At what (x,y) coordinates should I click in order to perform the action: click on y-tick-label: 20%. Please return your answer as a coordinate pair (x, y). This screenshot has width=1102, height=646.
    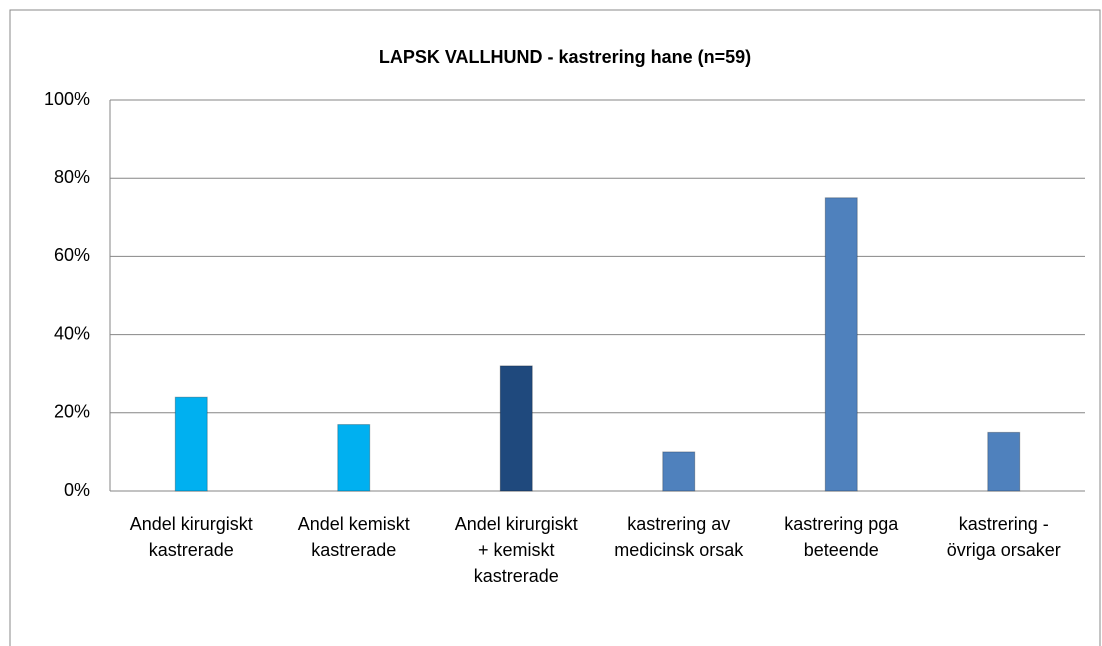
    Looking at the image, I should click on (72, 412).